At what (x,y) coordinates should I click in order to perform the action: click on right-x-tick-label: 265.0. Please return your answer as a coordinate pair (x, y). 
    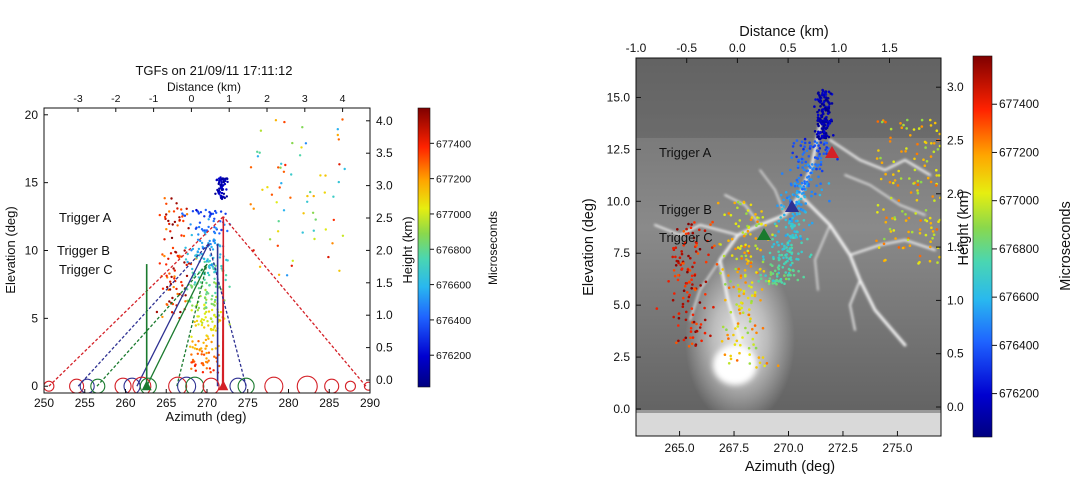
    Looking at the image, I should click on (680, 448).